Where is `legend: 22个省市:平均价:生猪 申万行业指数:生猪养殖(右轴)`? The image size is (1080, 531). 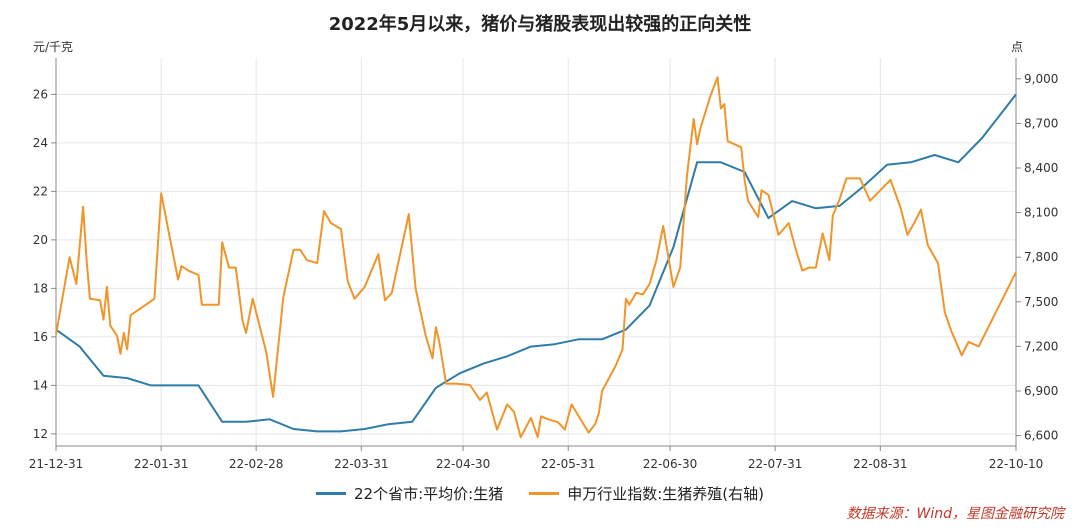
legend: 22个省市:平均价:生猪 申万行业指数:生猪养殖(右轴) is located at coordinates (540, 493).